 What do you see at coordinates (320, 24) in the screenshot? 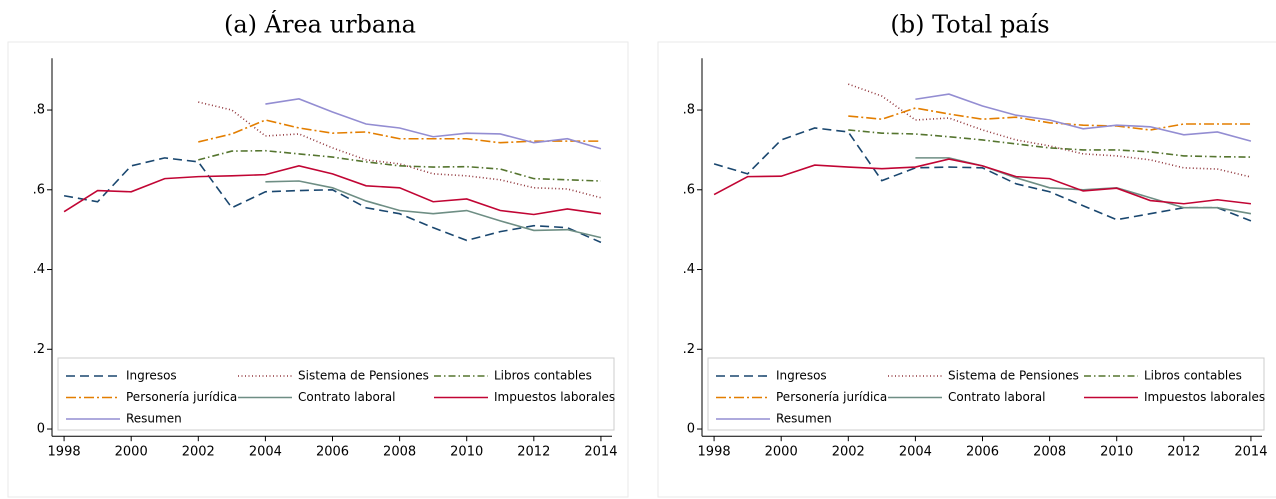
I see `chart-title: (a) Área urbana` at bounding box center [320, 24].